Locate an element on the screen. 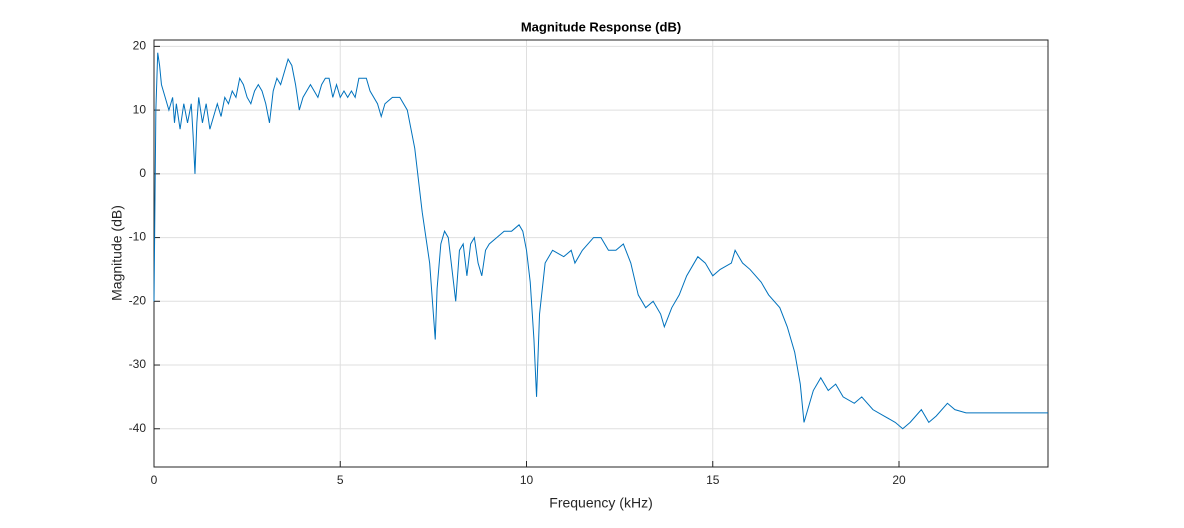 This screenshot has height=528, width=1184. x-tick-label: 10 is located at coordinates (527, 480).